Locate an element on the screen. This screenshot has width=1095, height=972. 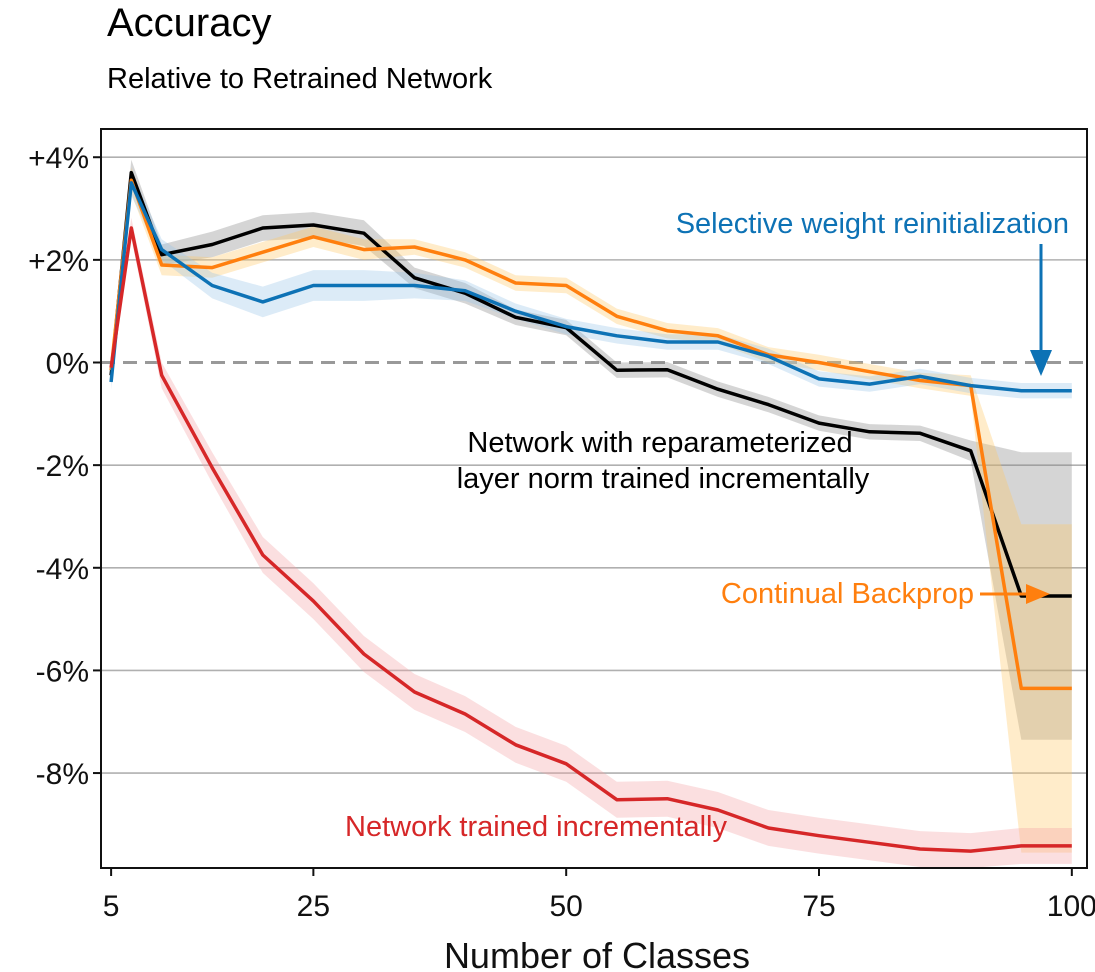
annotation-layer-norm-line1: Network with reparameterized is located at coordinates (659, 443).